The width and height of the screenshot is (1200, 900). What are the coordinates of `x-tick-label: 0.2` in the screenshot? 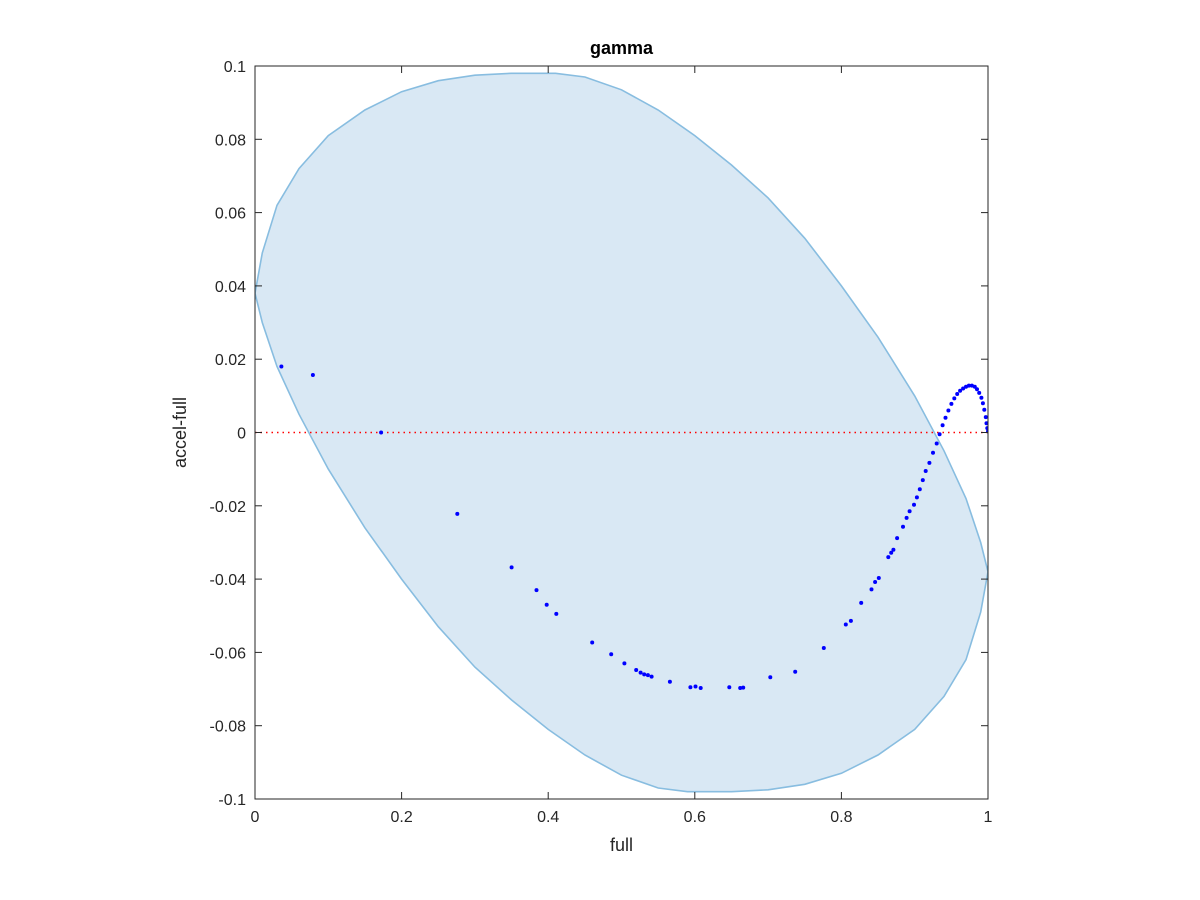 It's located at (401, 817).